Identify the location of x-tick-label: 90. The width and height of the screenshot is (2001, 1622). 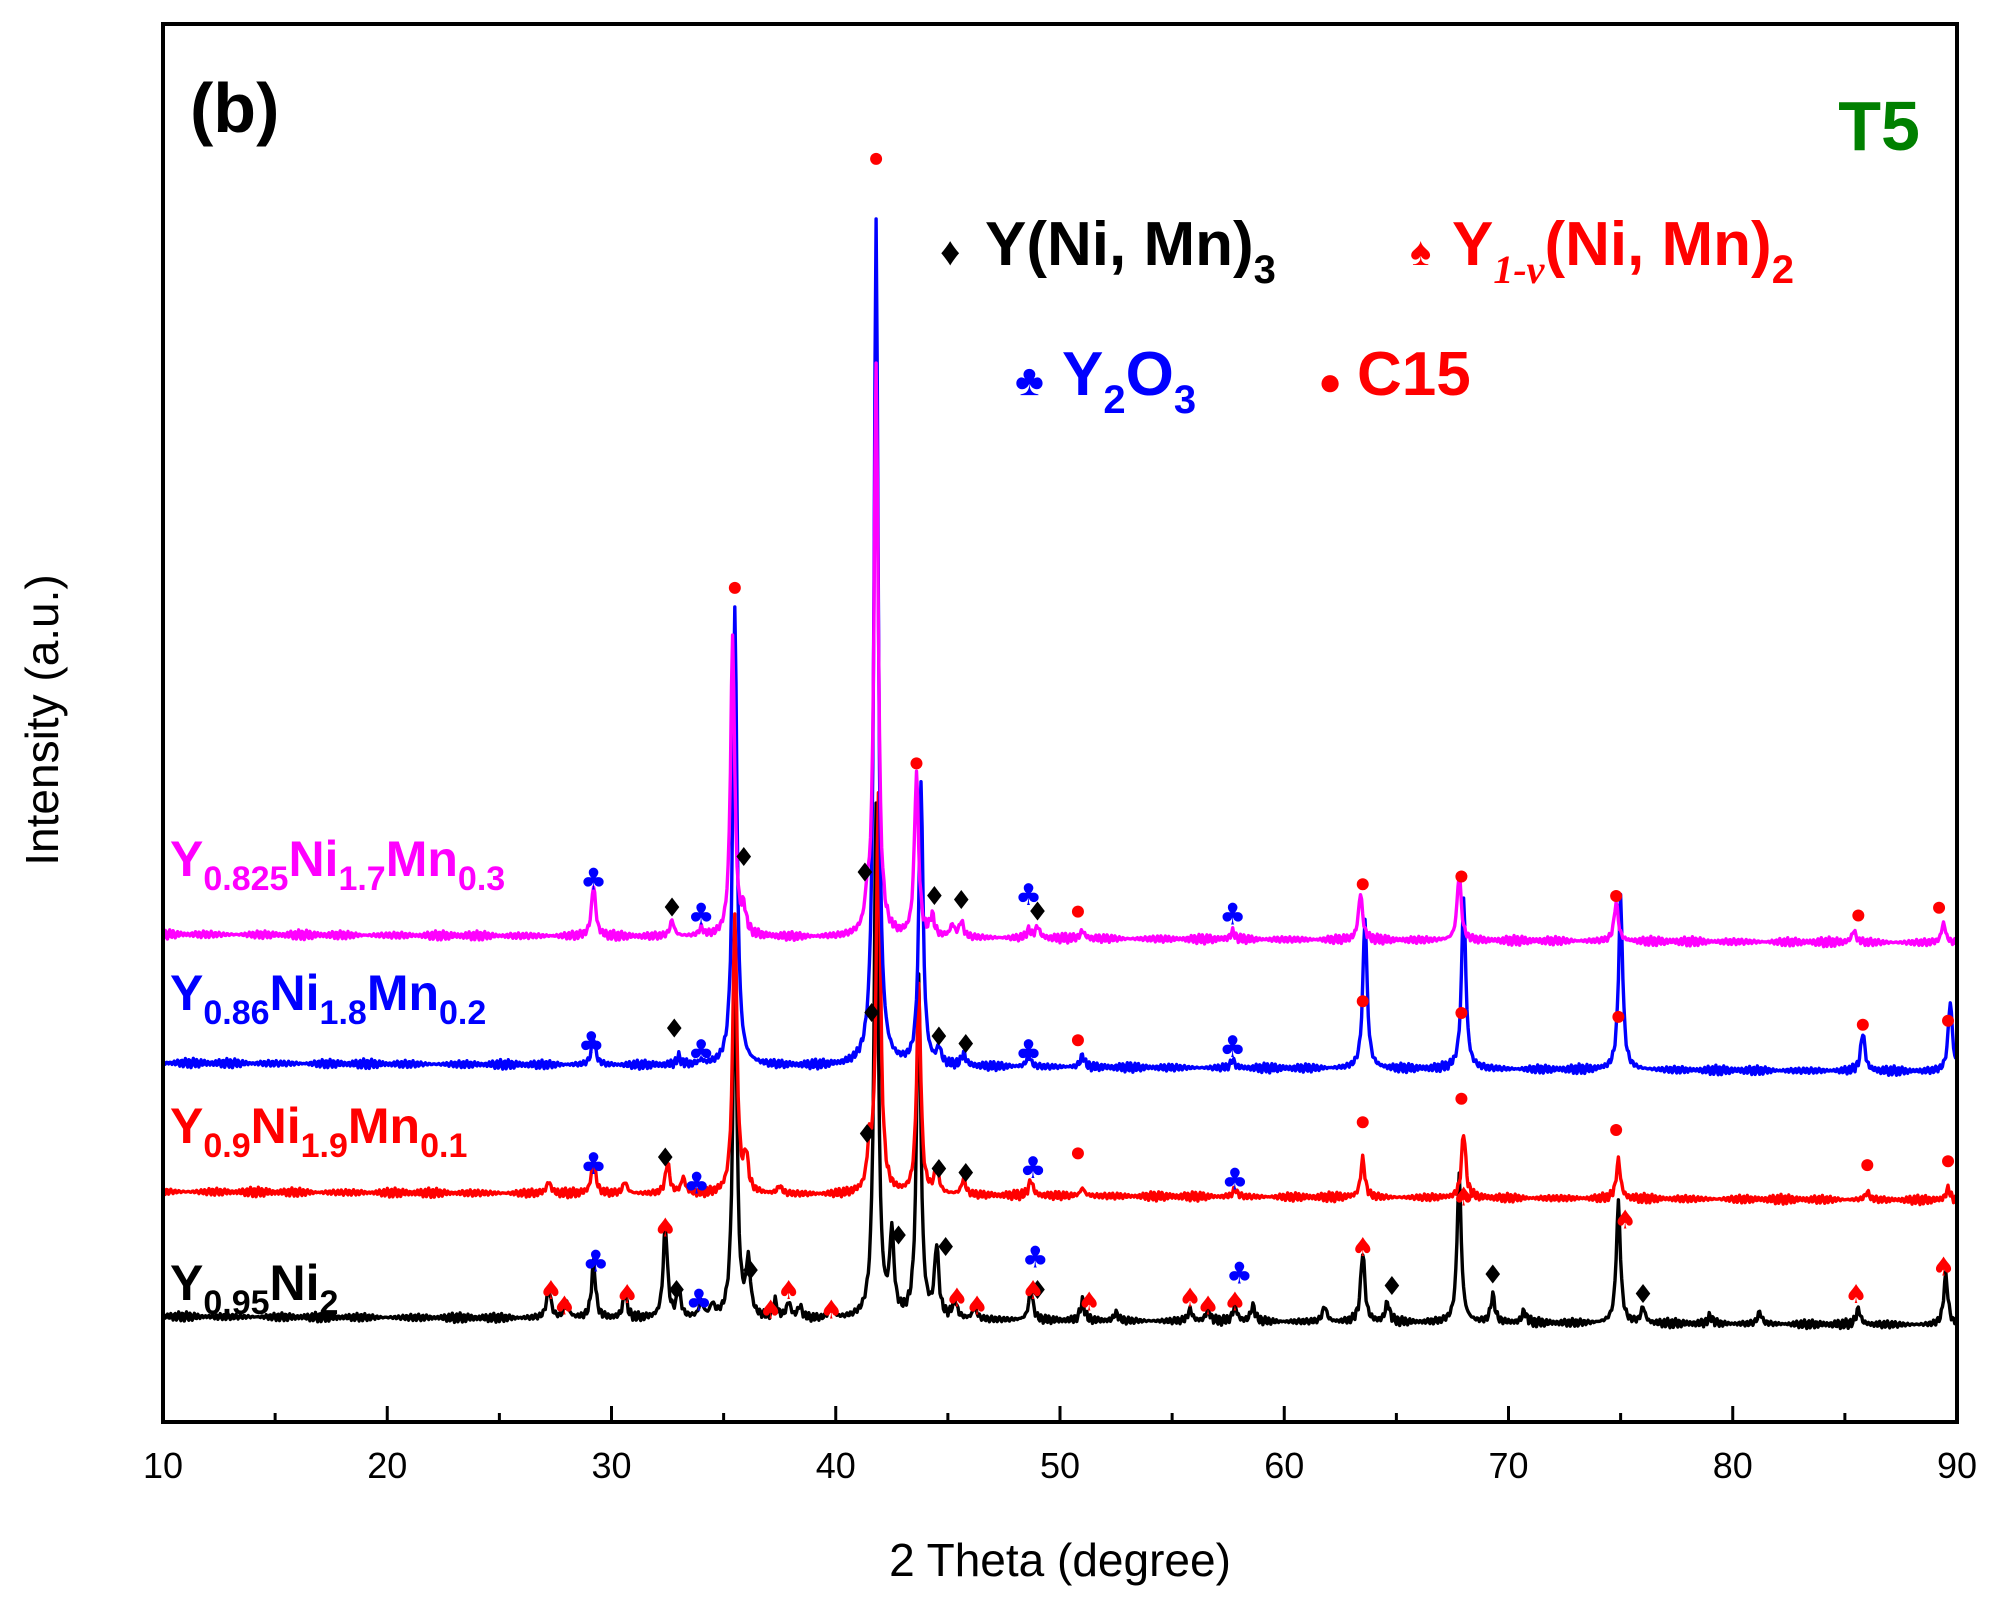
(1957, 1465).